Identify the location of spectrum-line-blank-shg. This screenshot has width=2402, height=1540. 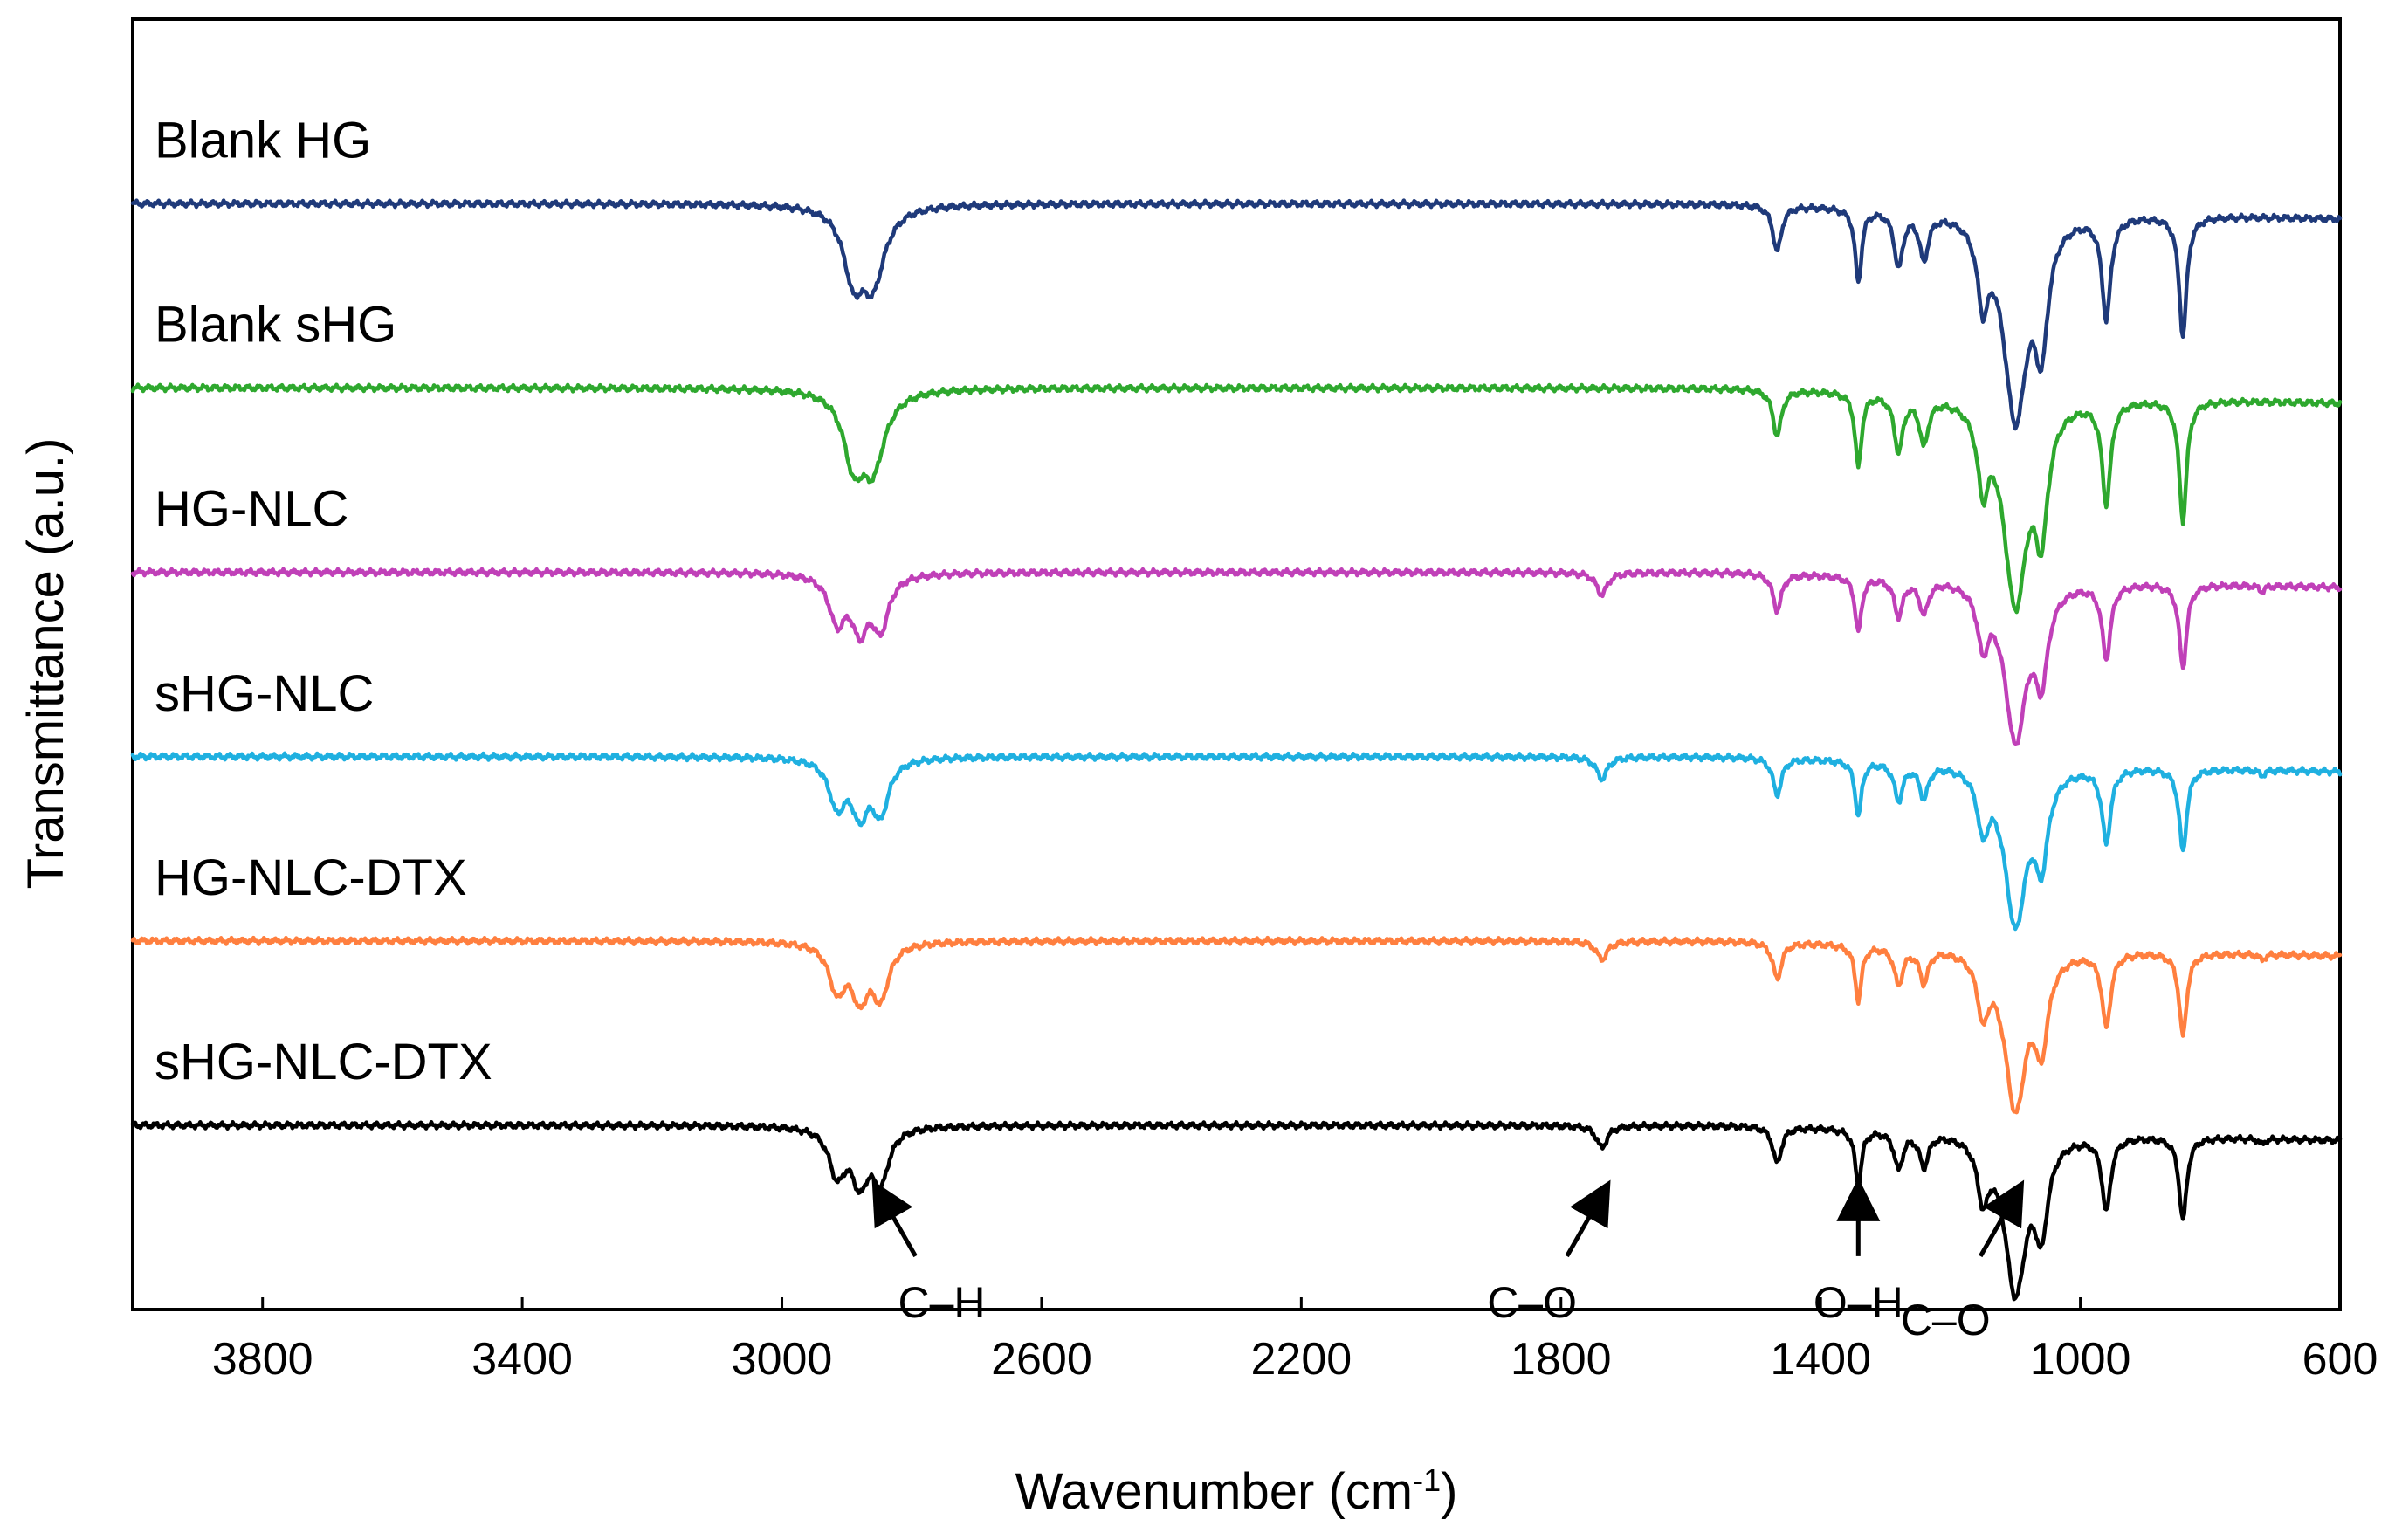
(1236, 498).